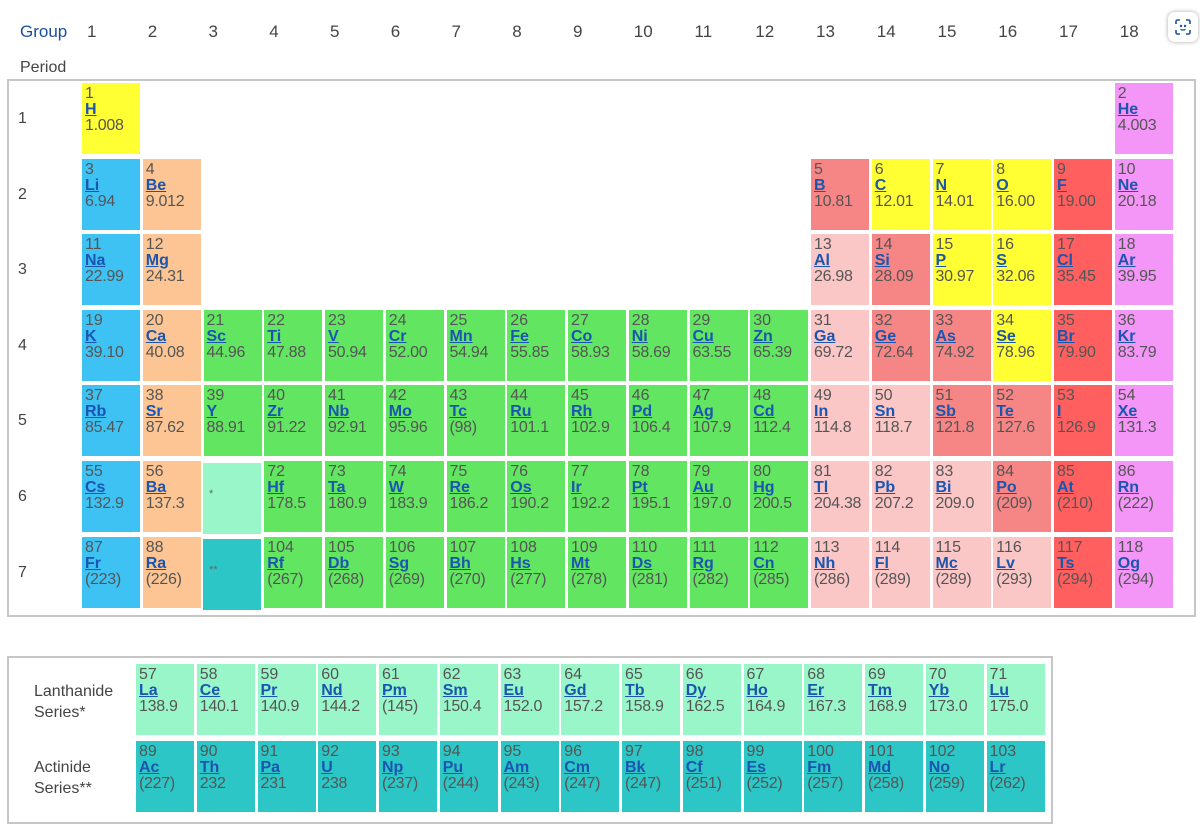 This screenshot has height=829, width=1200. What do you see at coordinates (582, 412) in the screenshot?
I see `element-symbol-link: Rh` at bounding box center [582, 412].